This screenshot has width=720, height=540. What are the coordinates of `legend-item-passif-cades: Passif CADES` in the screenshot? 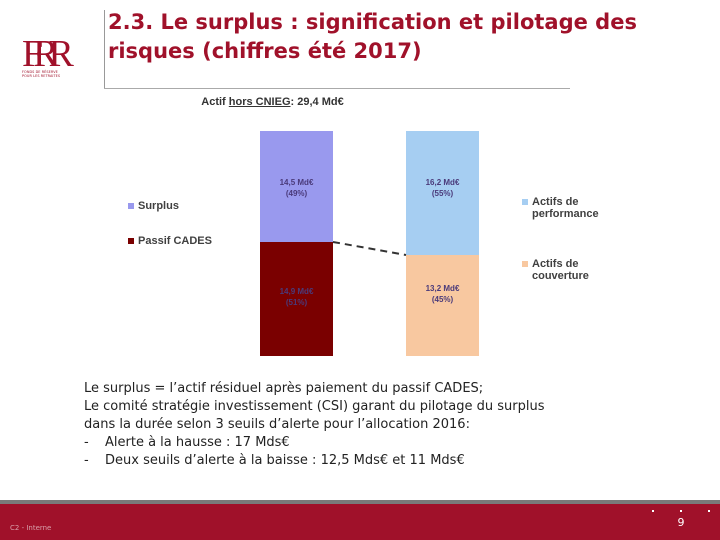 It's located at (170, 241).